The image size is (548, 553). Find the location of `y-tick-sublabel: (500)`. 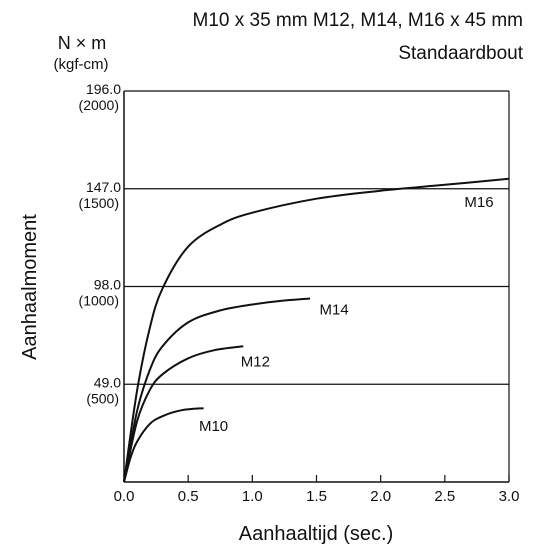

y-tick-sublabel: (500) is located at coordinates (102, 398).